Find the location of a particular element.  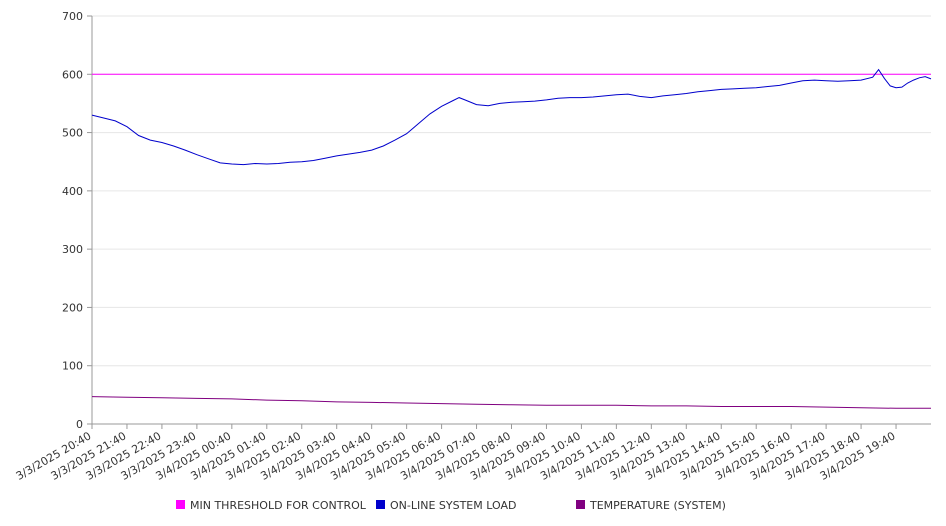

y-tick-label: 0 is located at coordinates (79, 424).